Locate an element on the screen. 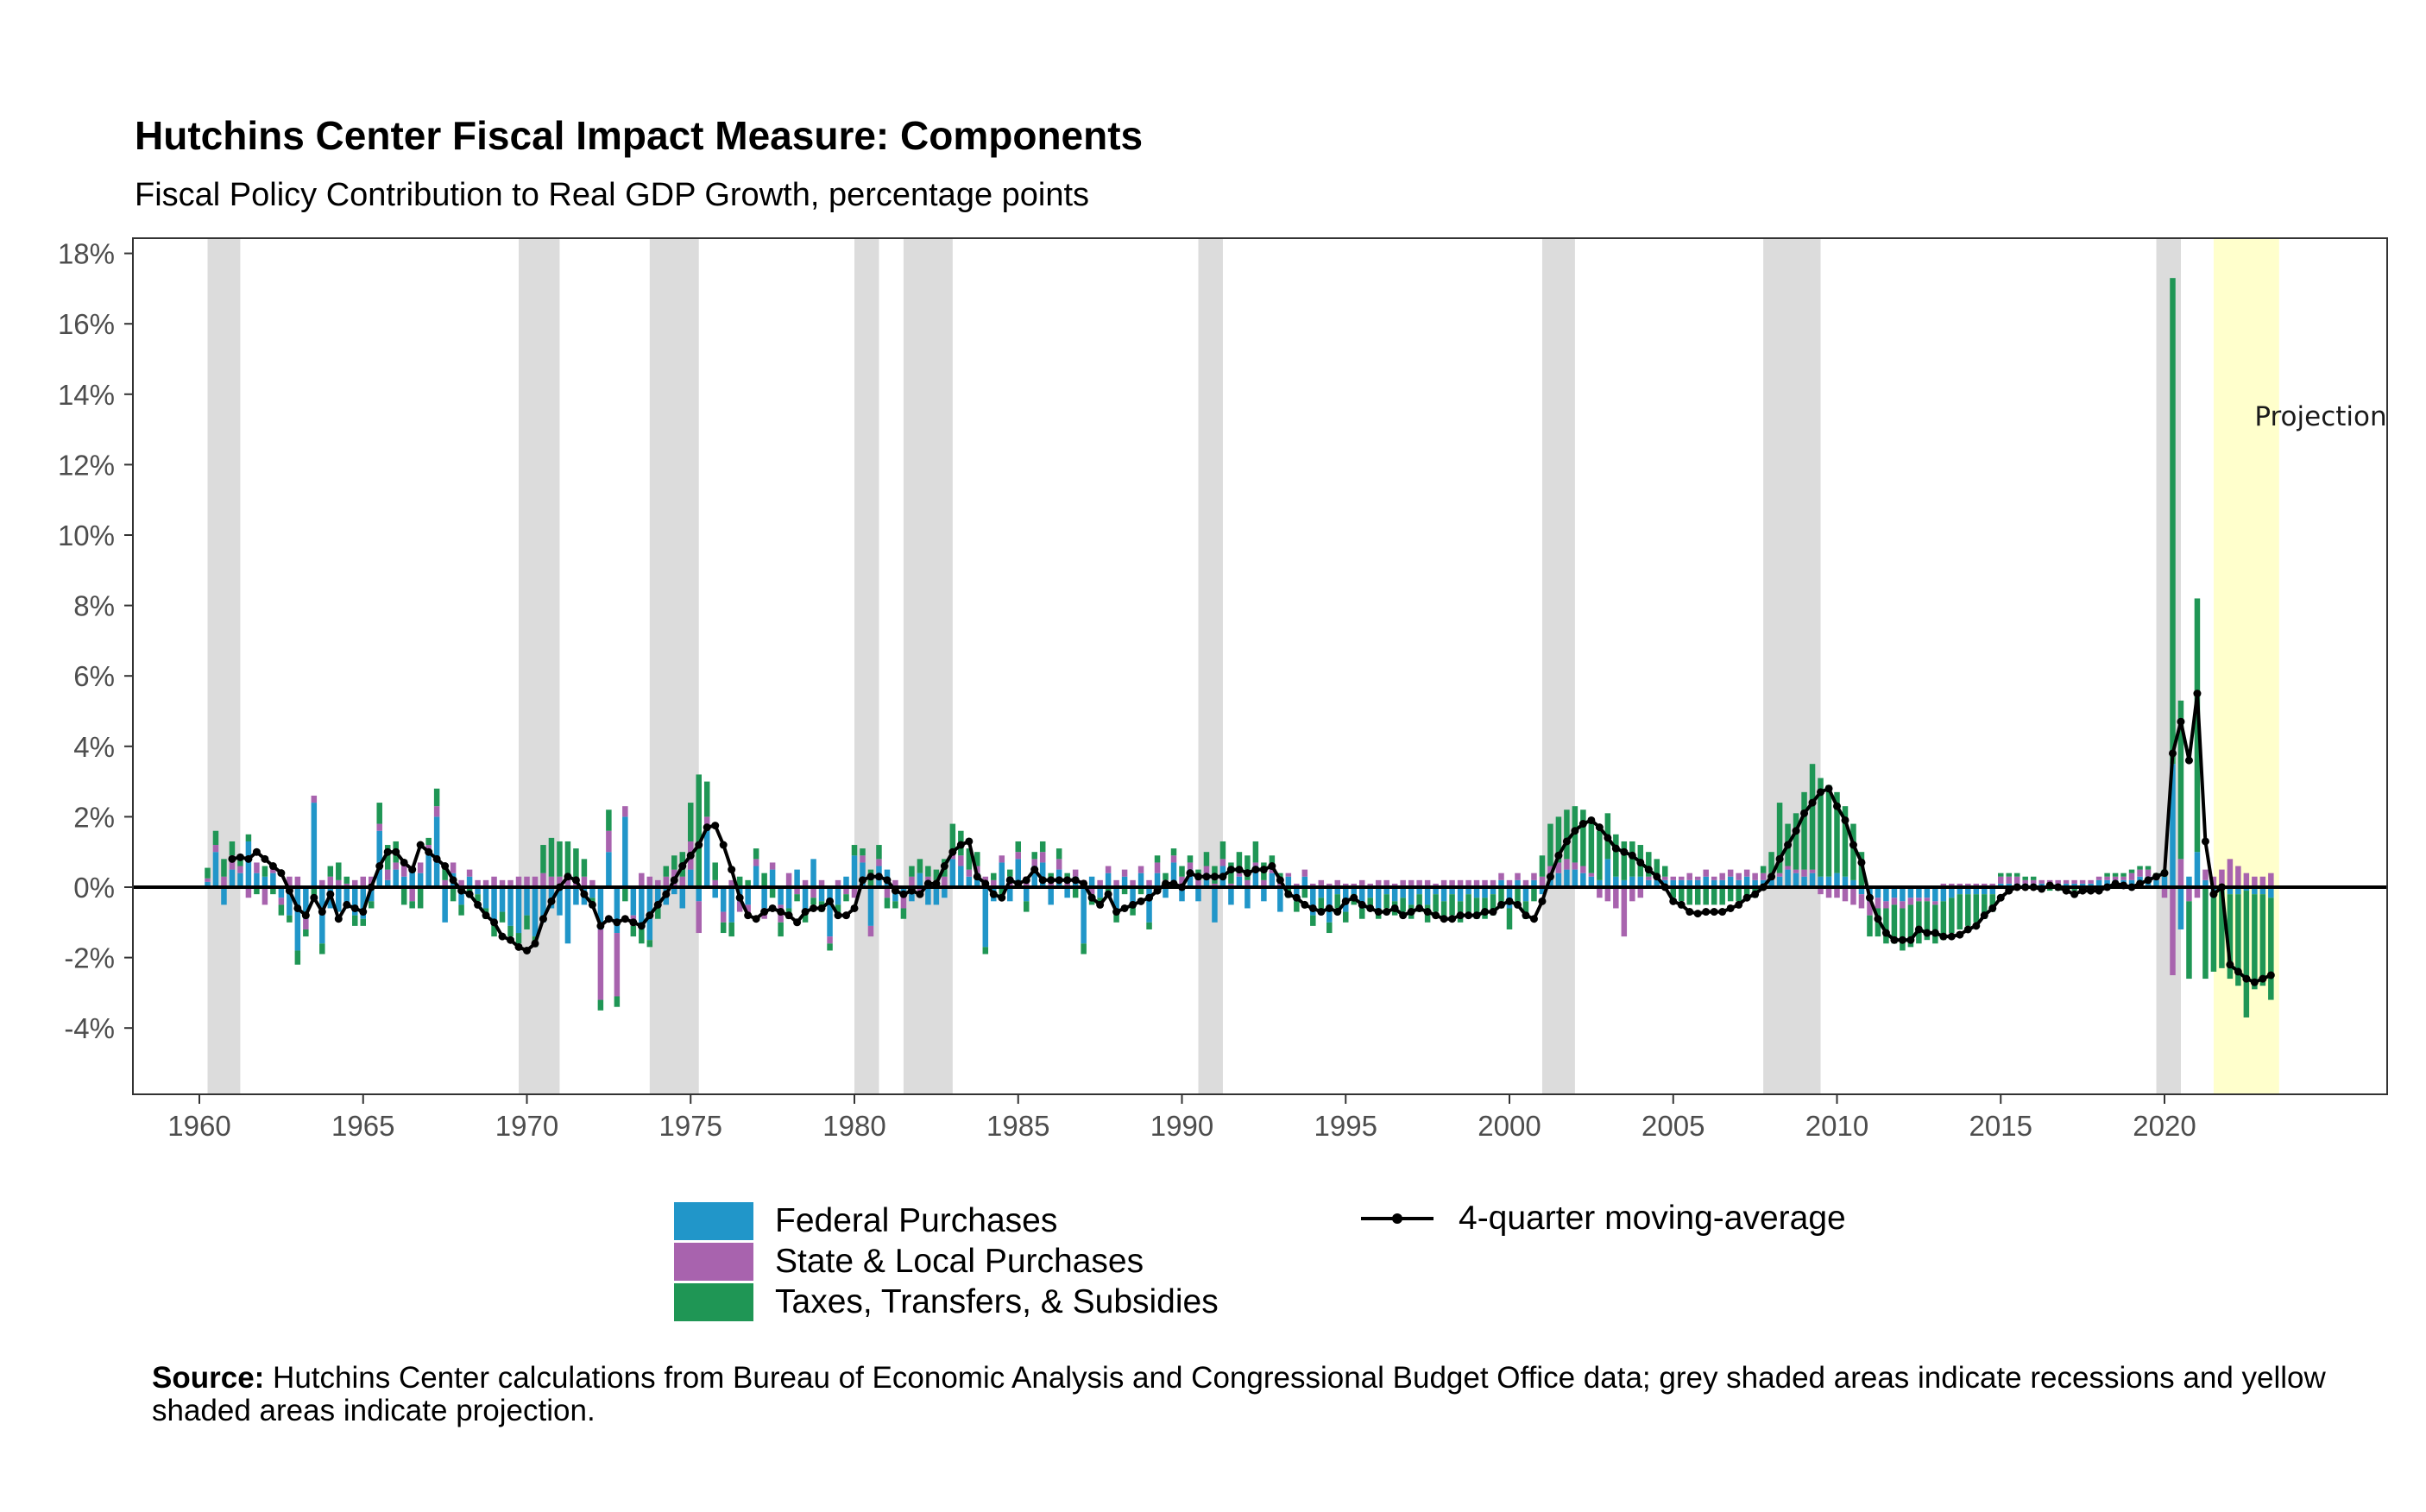 This screenshot has height=1512, width=2426. x-tick-label: 1990 is located at coordinates (1181, 1126).